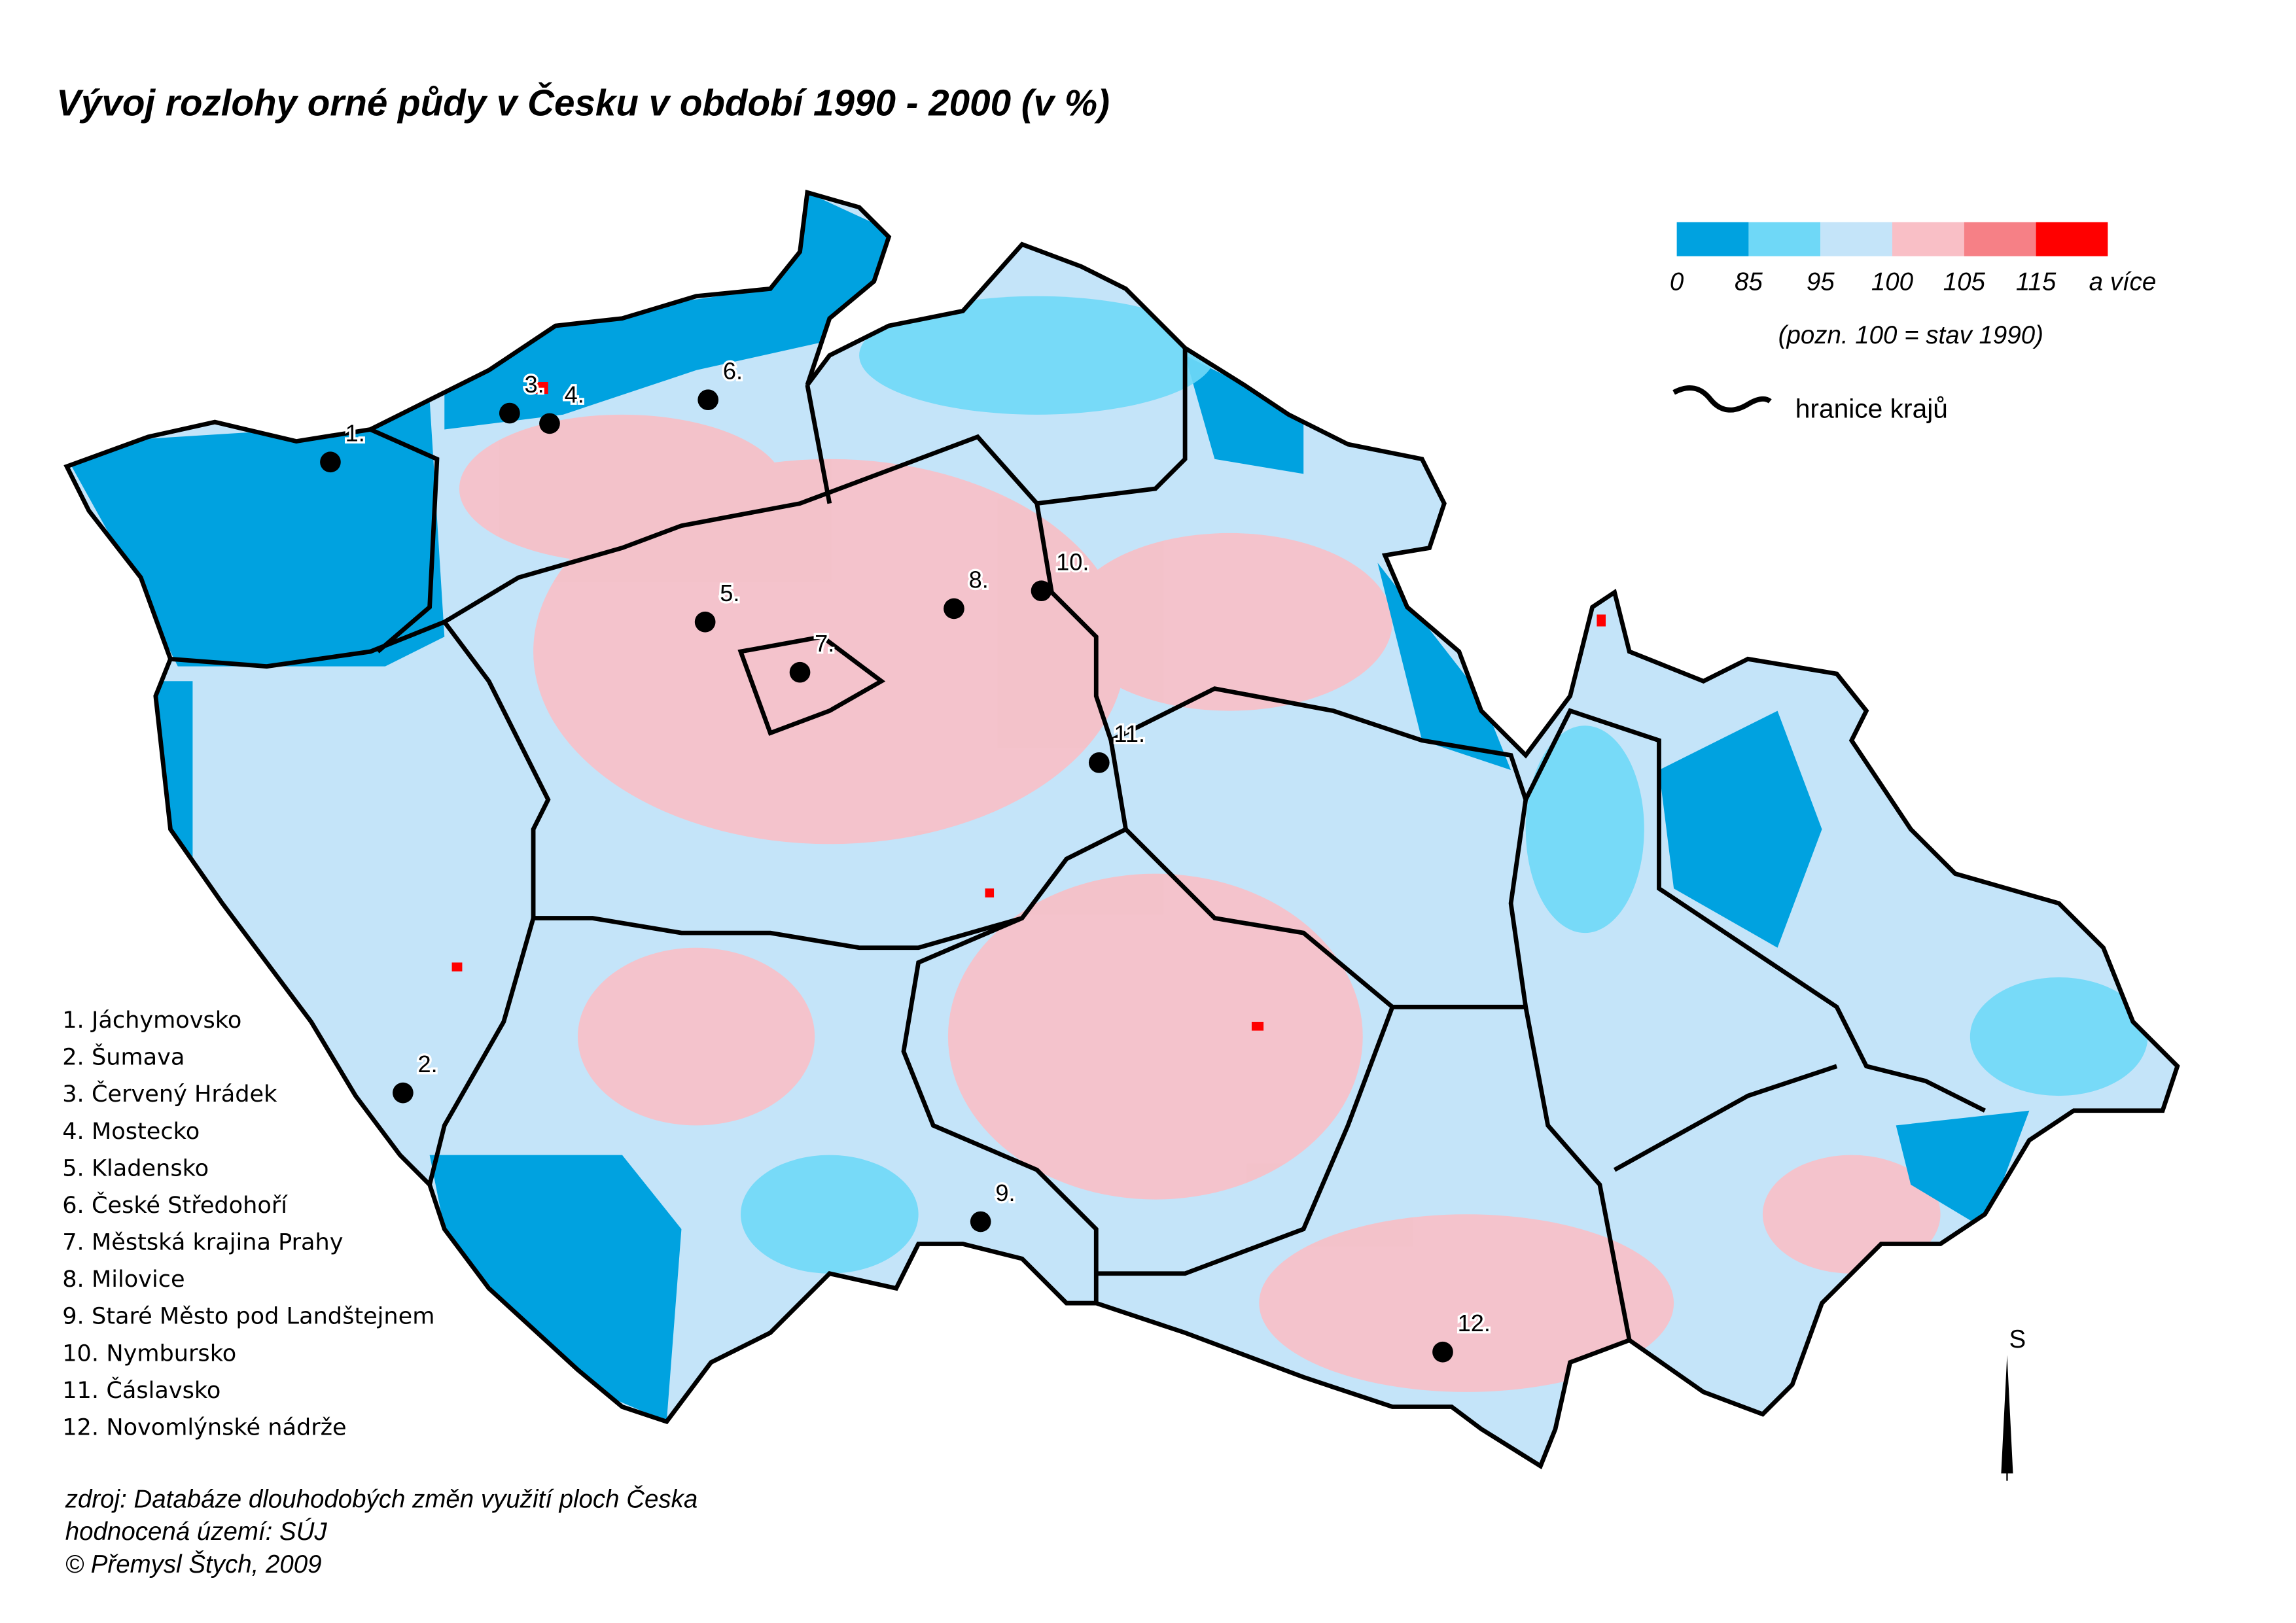  Describe the element at coordinates (164, 1390) in the screenshot. I see `place-name: Čáslavsko` at that location.